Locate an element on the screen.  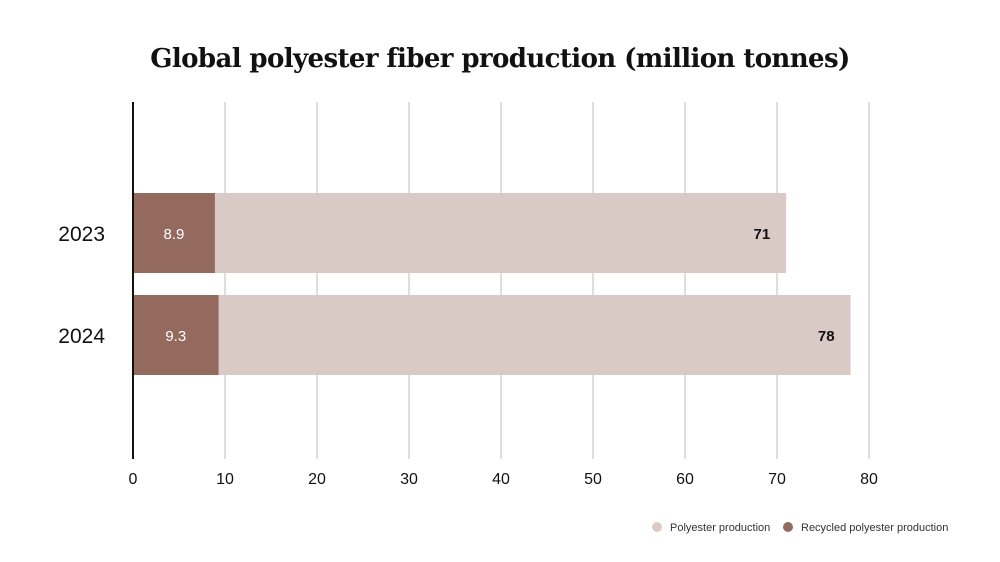
x-tick-label-50: 50 is located at coordinates (593, 479).